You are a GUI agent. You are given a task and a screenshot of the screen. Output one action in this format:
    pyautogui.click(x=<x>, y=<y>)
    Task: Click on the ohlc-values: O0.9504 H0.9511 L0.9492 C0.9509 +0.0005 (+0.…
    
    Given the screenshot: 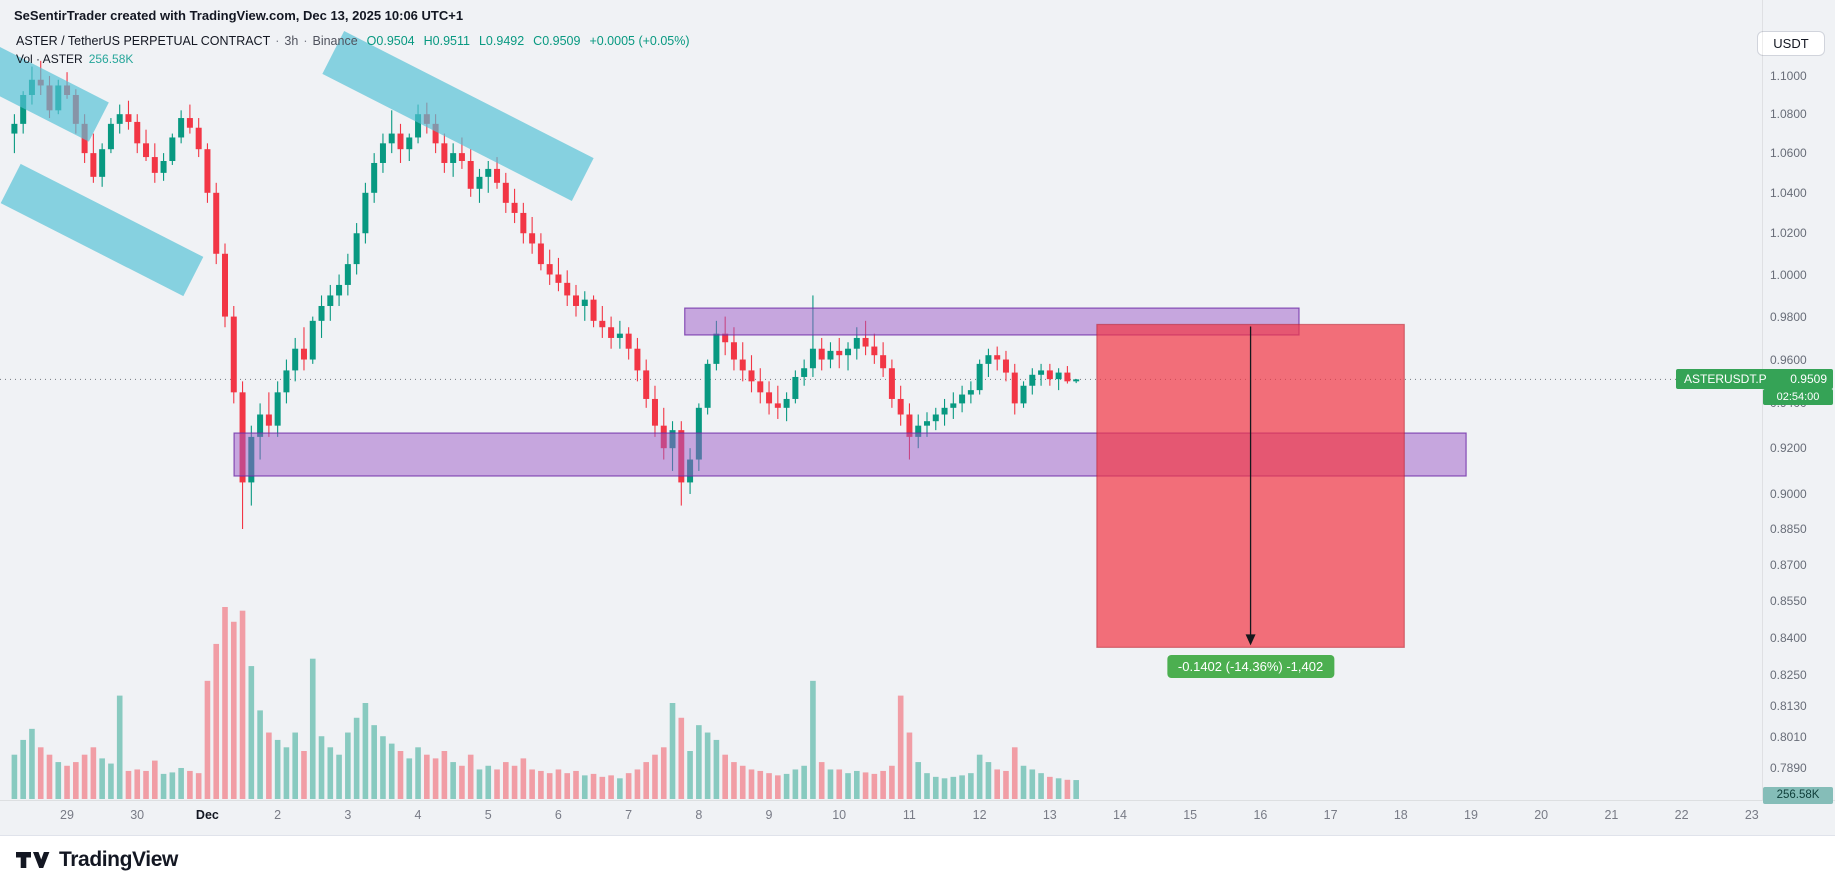 What is the action you would take?
    pyautogui.click(x=524, y=41)
    